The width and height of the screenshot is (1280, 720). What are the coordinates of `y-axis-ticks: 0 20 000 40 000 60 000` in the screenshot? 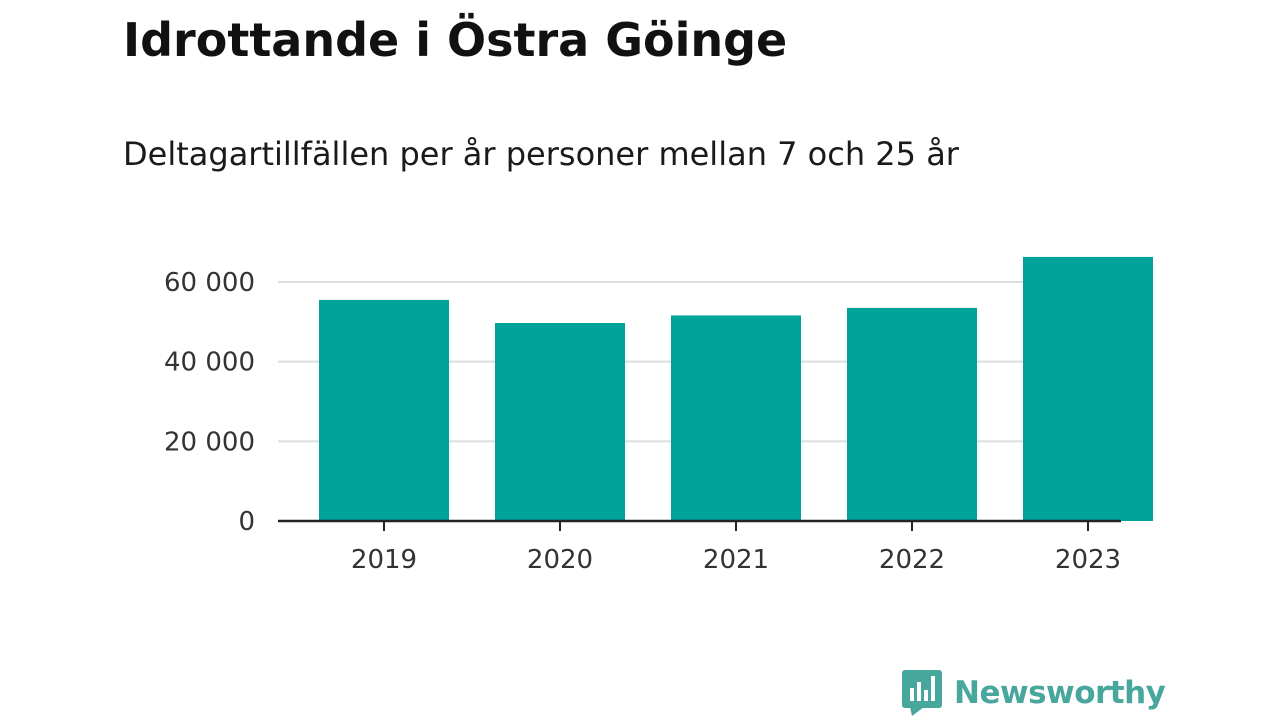 It's located at (209, 402).